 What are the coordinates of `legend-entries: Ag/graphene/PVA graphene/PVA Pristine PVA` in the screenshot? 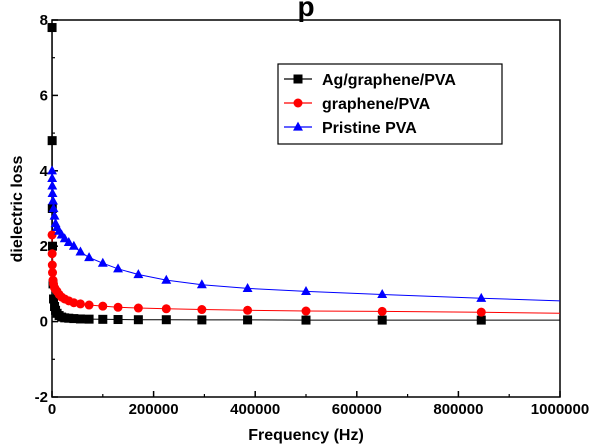 It's located at (370, 104).